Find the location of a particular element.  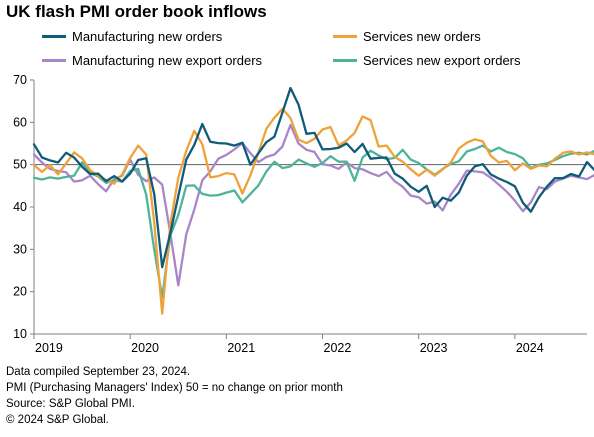

x-tick-label-2020: 2020 is located at coordinates (145, 348).